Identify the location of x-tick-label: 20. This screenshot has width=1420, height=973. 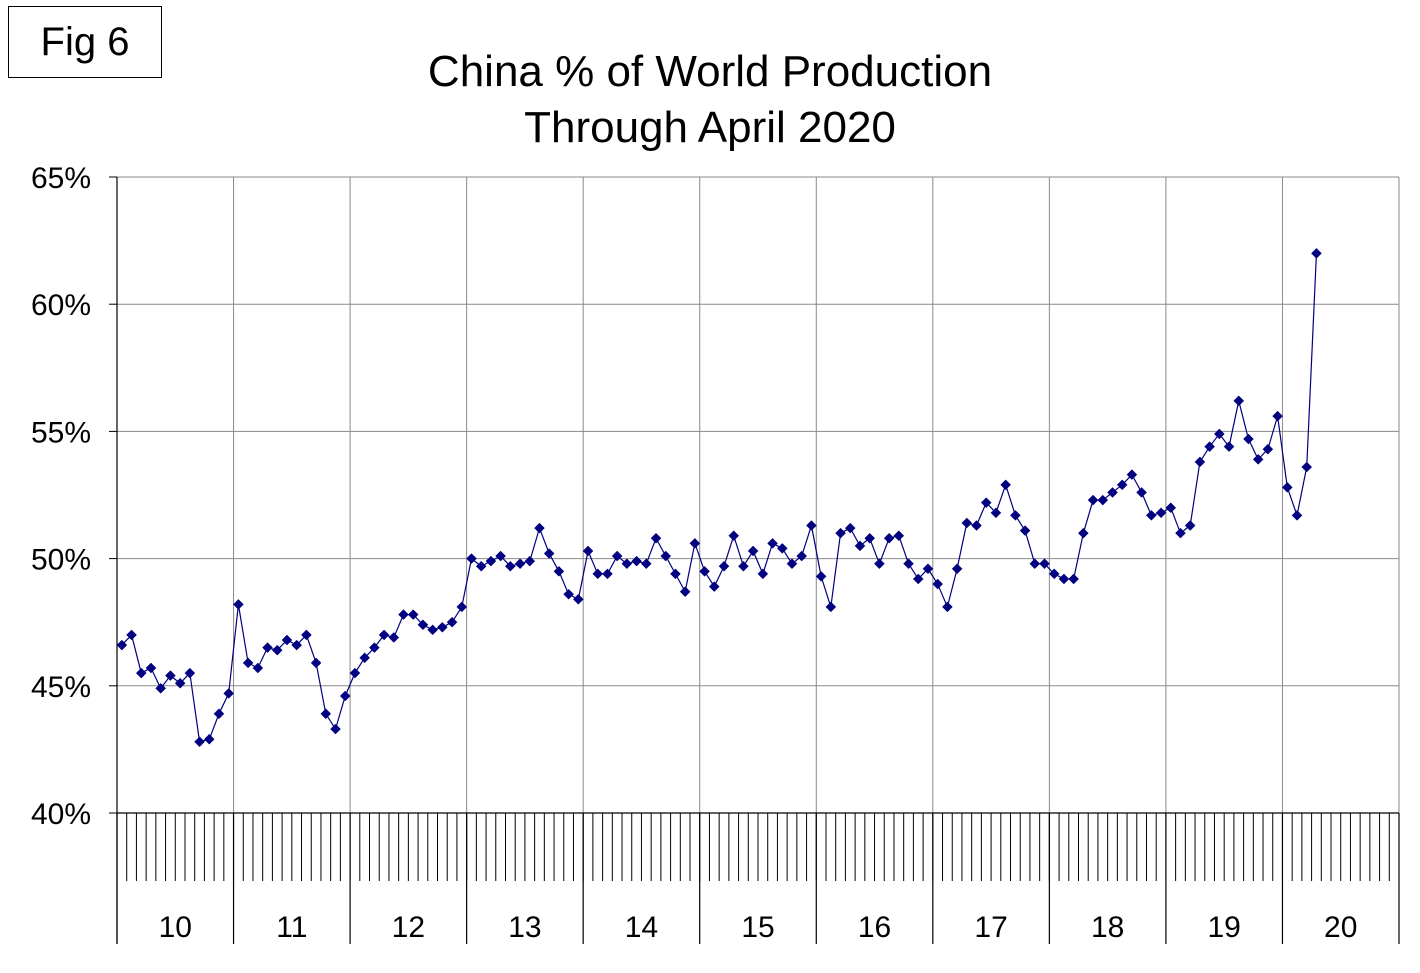
(1340, 927).